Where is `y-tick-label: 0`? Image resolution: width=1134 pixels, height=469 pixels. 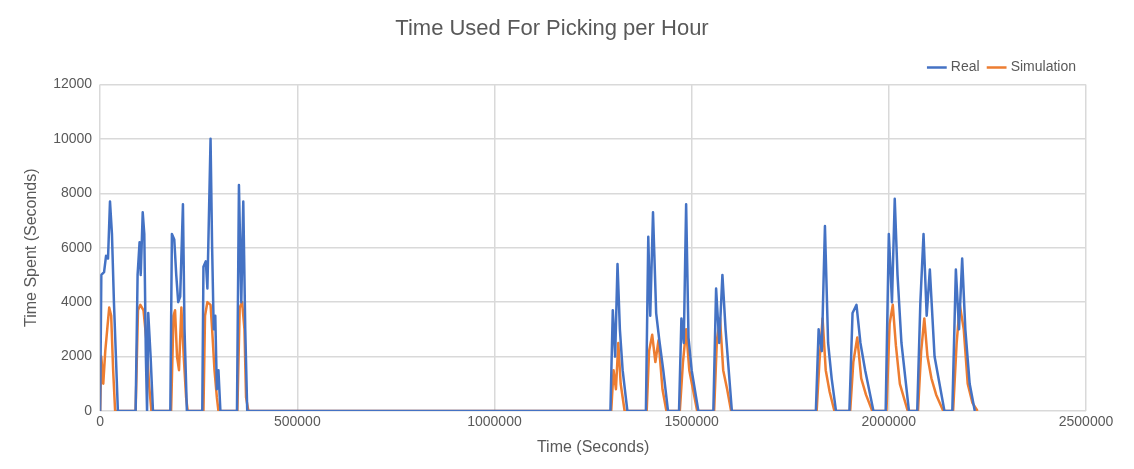
y-tick-label: 0 is located at coordinates (88, 409).